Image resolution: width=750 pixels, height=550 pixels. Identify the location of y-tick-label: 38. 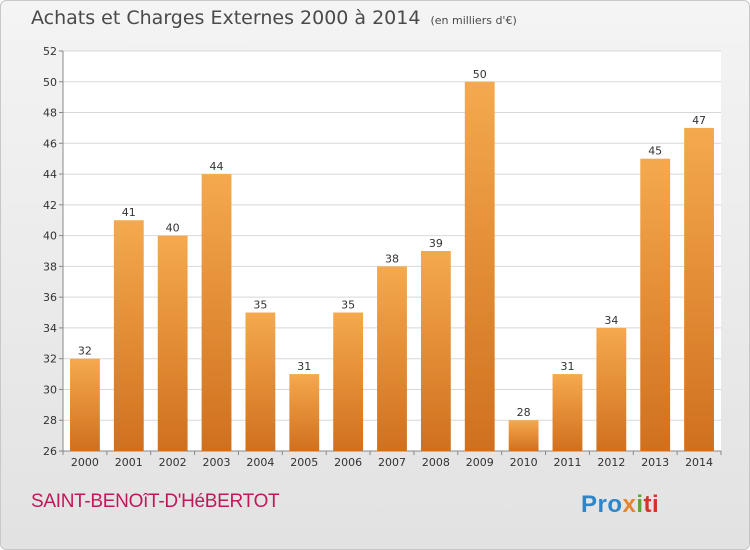
(50, 266).